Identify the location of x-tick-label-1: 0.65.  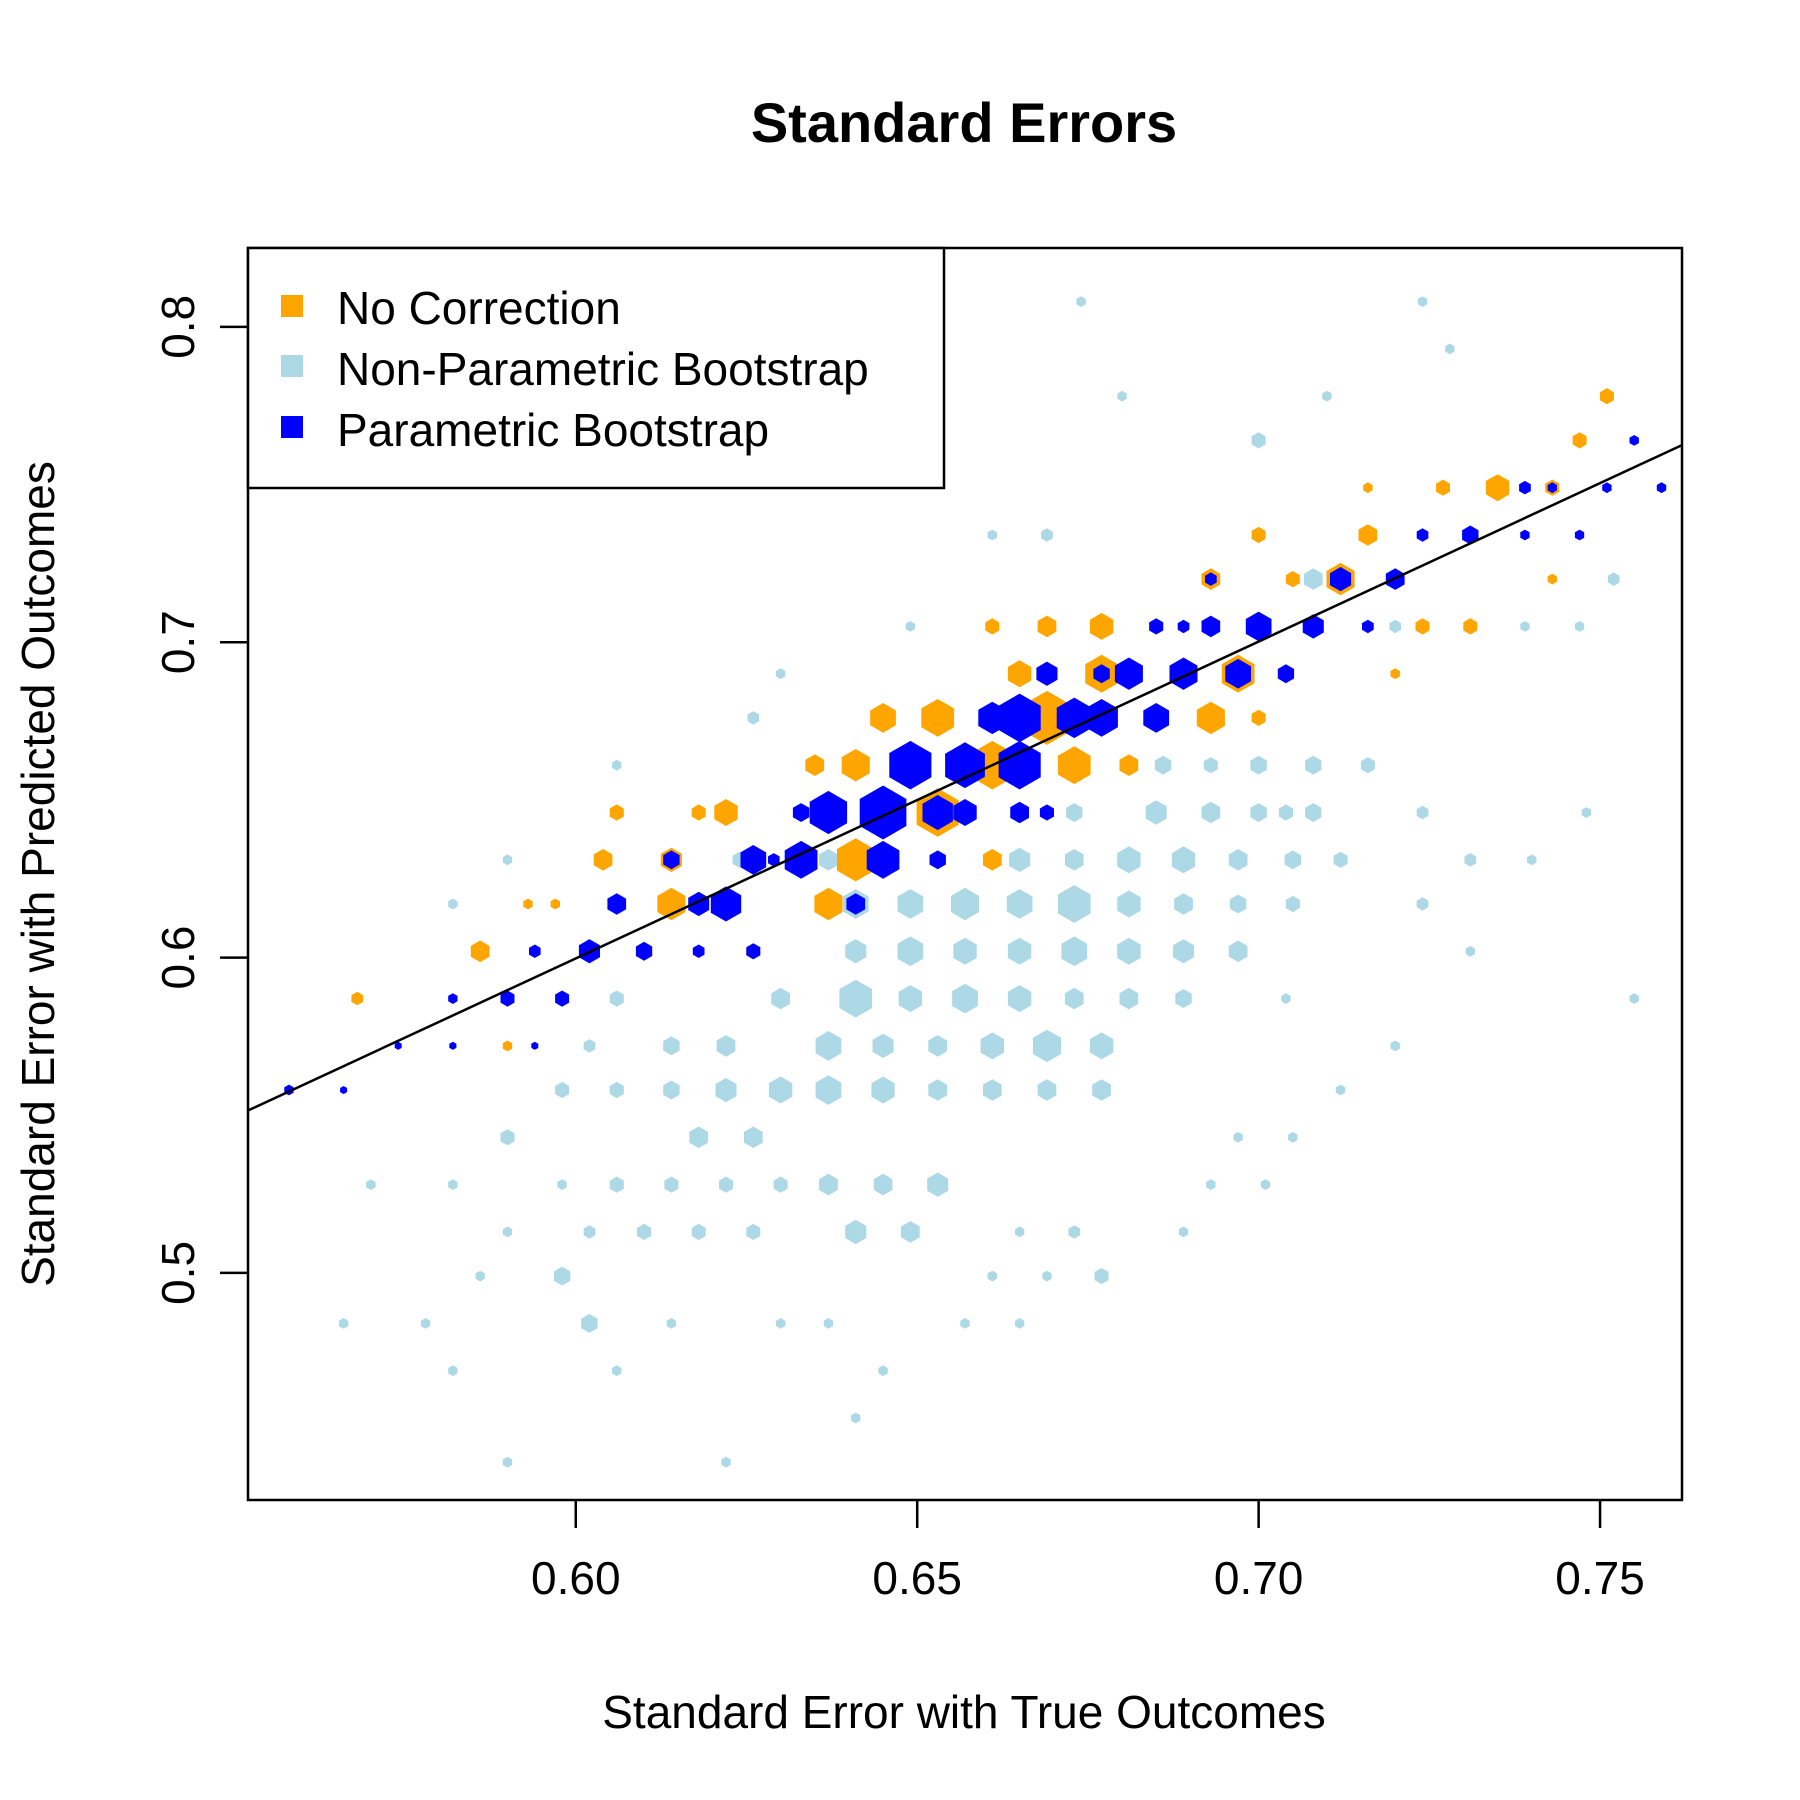
(917, 1578).